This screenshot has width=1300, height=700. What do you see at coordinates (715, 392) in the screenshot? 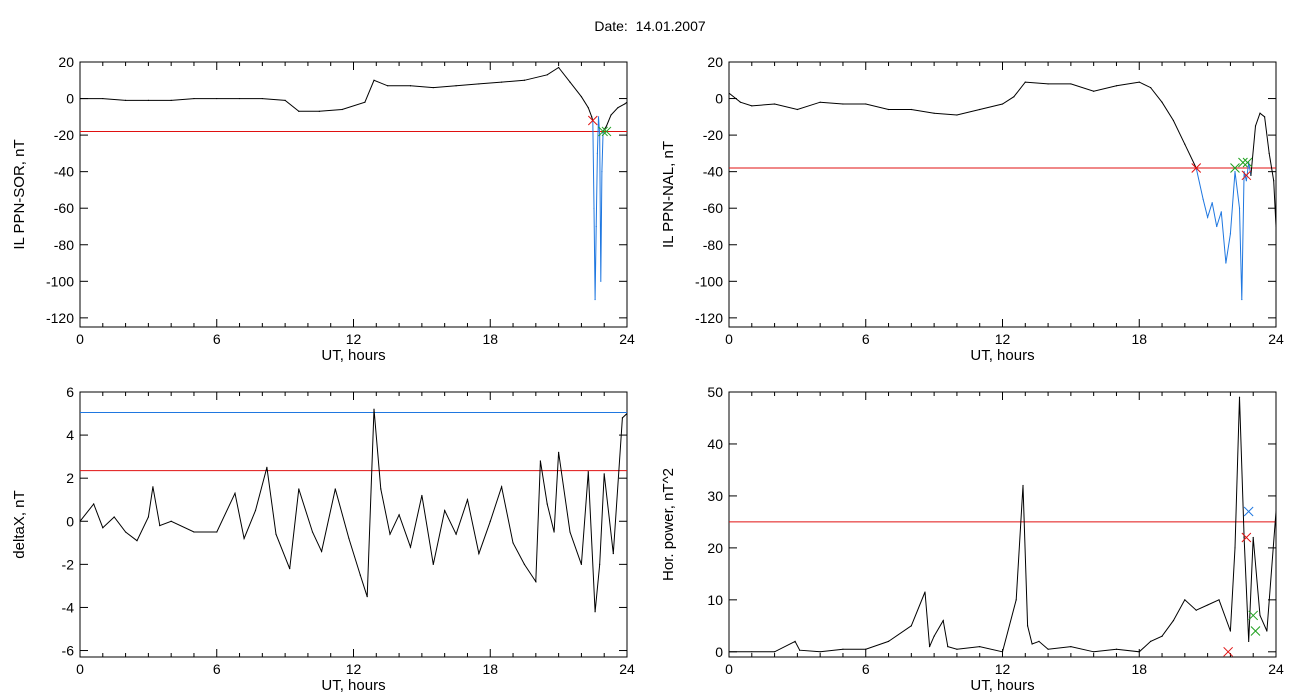
I see `y-tick-label: 50` at bounding box center [715, 392].